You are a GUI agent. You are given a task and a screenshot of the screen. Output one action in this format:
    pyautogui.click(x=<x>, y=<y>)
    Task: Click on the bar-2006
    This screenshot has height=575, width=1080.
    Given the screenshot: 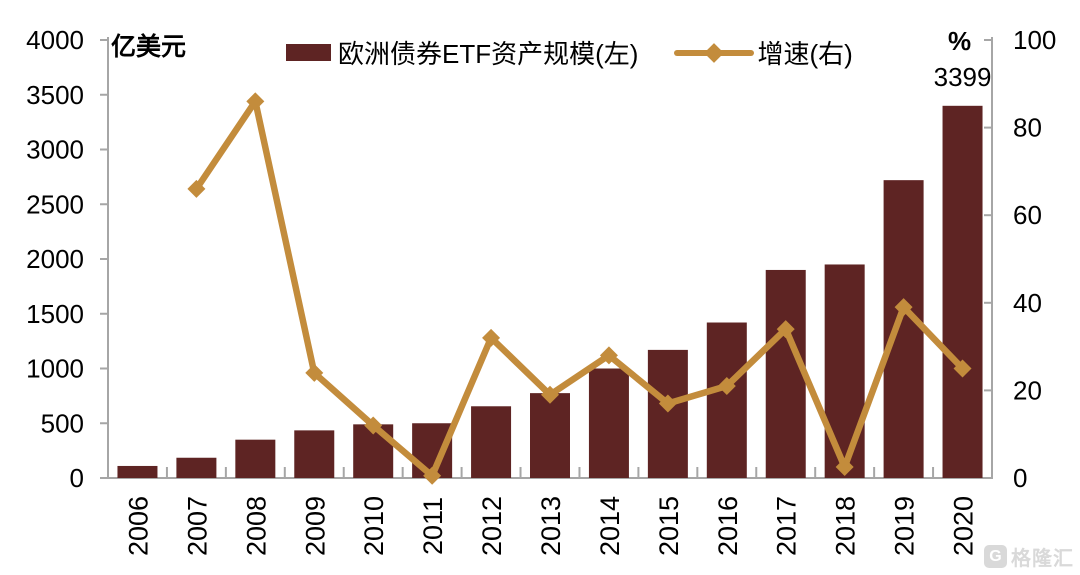 What is the action you would take?
    pyautogui.click(x=137, y=471)
    